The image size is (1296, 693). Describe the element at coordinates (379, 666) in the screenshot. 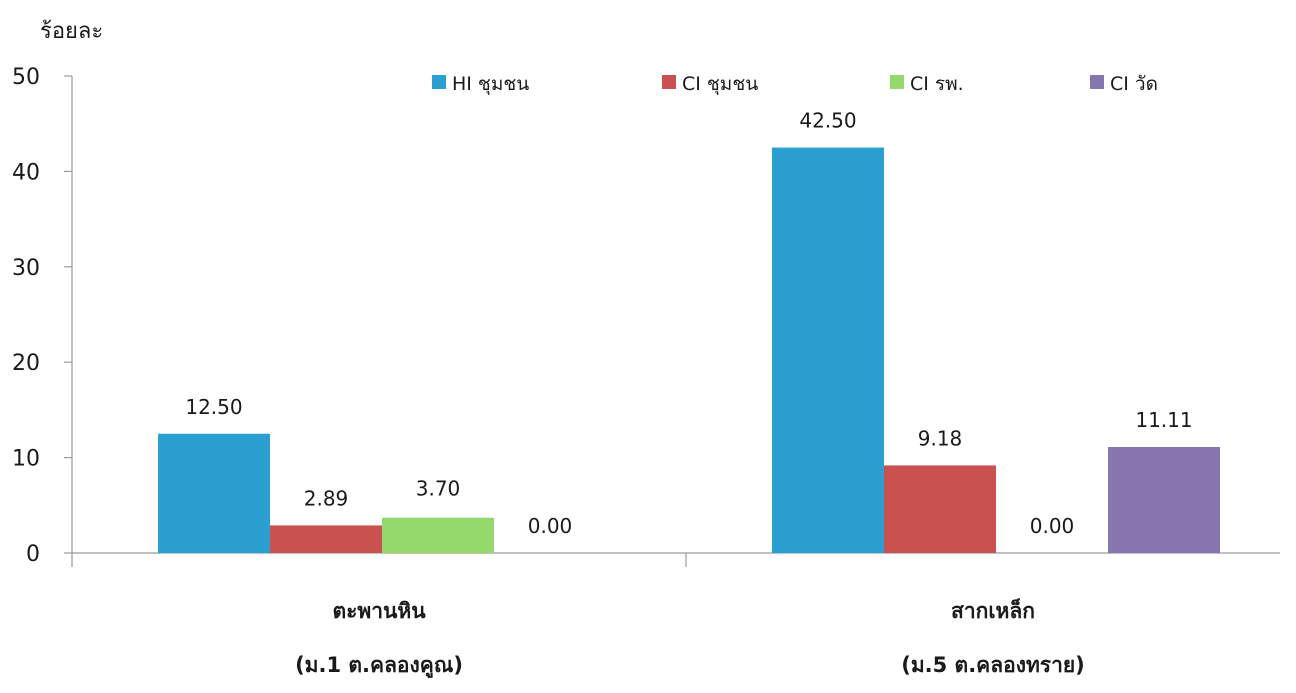

I see `category-sublabel: (ม.1 ต.คลองคูณ)` at that location.